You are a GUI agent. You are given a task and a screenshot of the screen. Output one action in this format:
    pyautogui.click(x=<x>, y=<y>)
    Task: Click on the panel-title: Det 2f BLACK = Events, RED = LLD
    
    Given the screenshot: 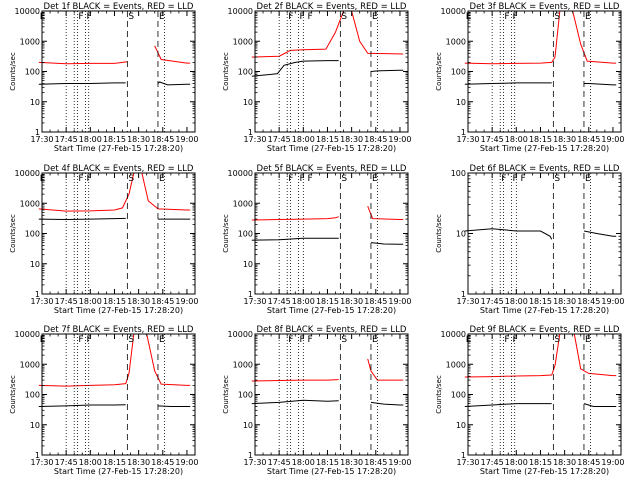 What is the action you would take?
    pyautogui.click(x=332, y=7)
    